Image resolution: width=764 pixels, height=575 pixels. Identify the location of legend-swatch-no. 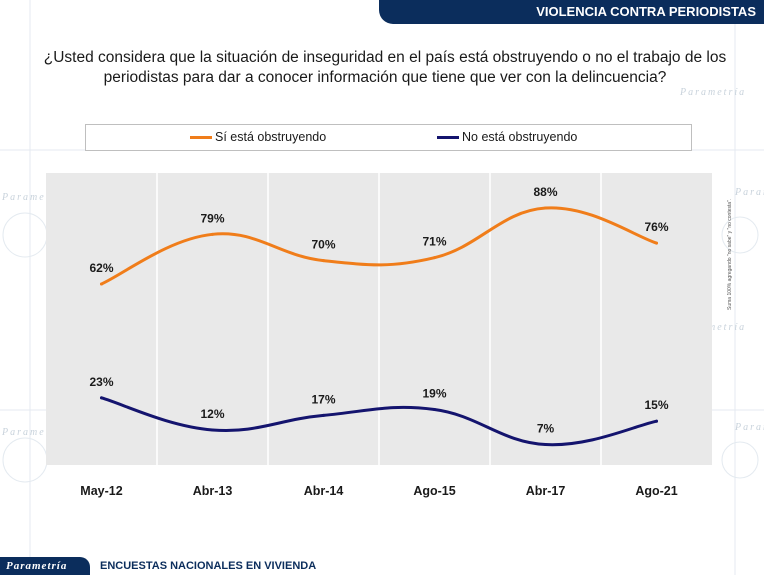
(448, 138).